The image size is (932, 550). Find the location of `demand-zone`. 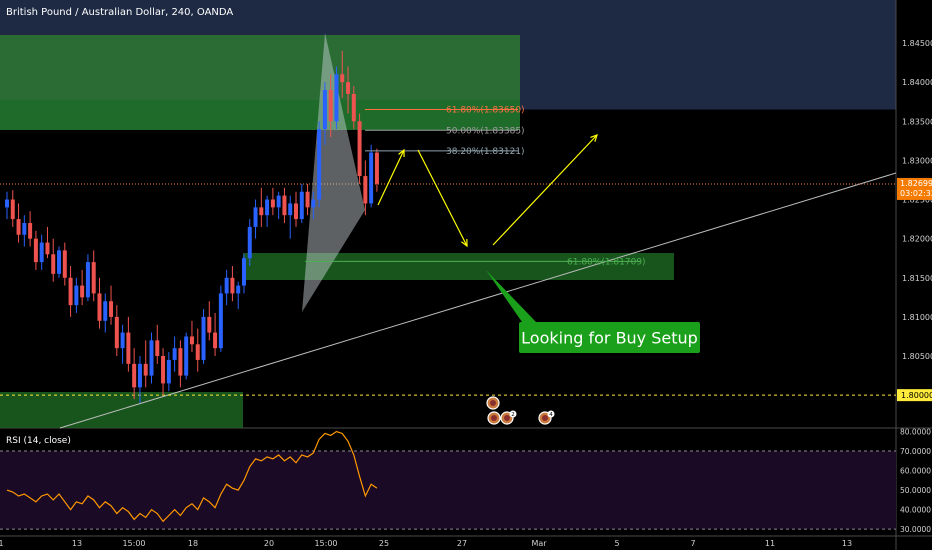

demand-zone is located at coordinates (458, 266).